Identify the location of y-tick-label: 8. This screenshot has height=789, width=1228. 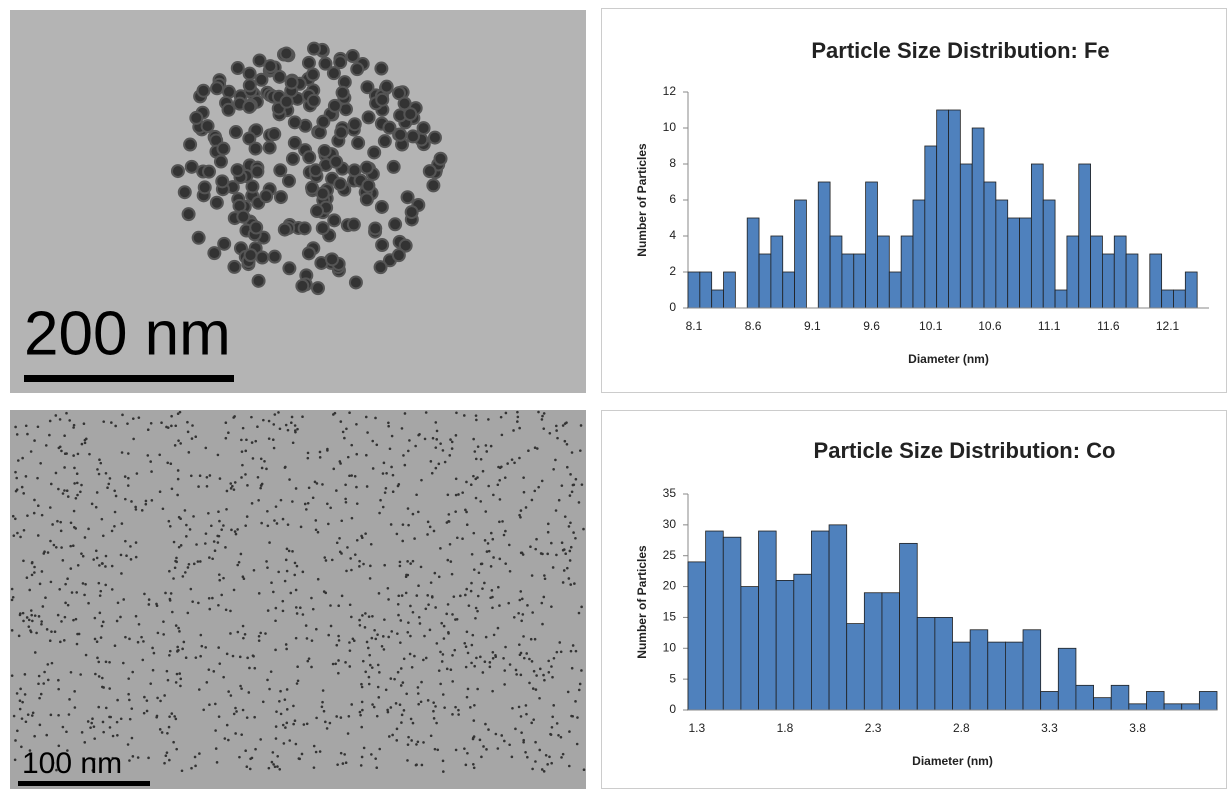
(672, 163).